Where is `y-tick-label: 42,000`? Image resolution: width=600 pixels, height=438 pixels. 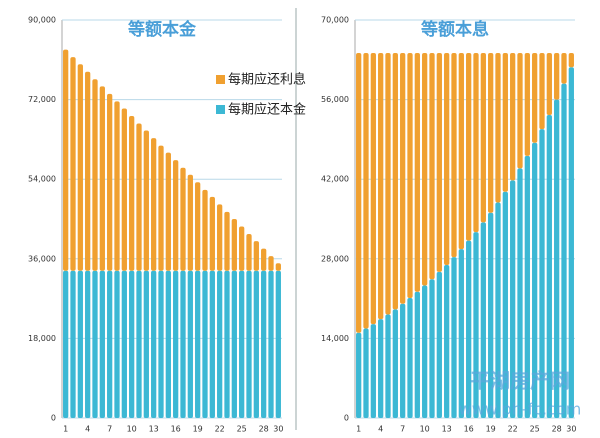
y-tick-label: 42,000 is located at coordinates (335, 179).